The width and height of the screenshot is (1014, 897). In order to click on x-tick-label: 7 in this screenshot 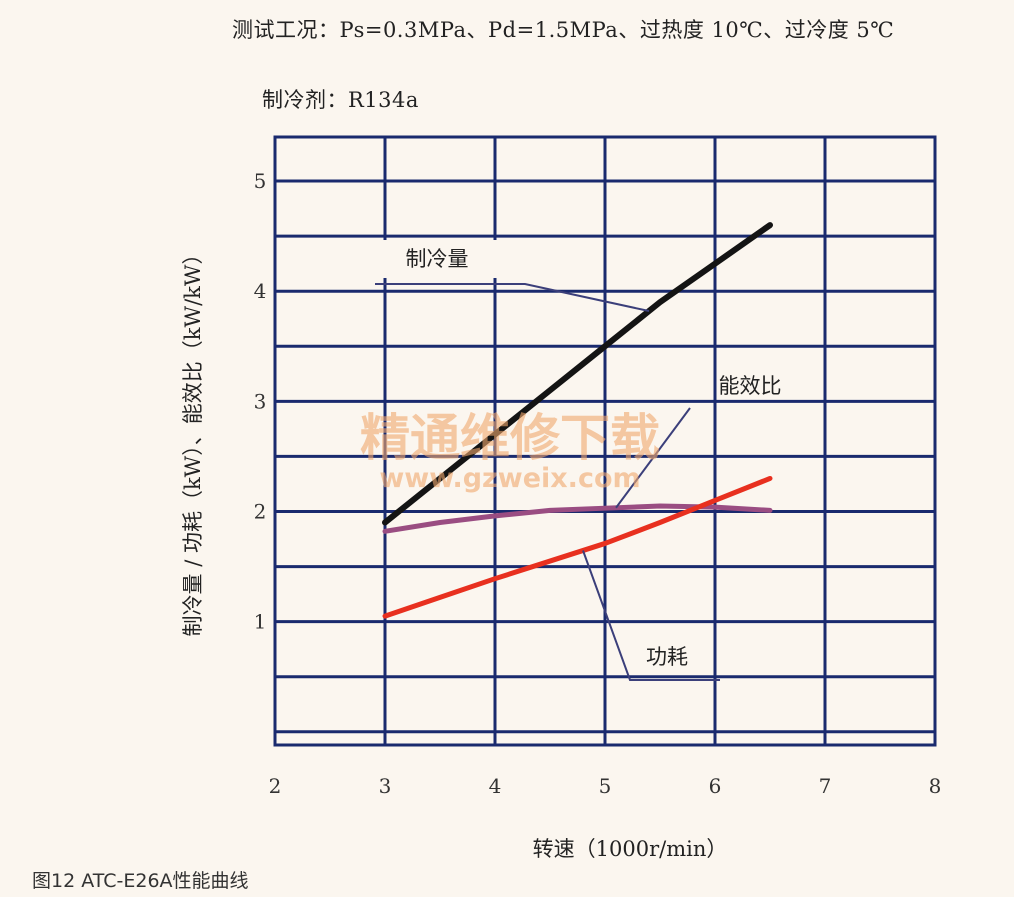, I will do `click(825, 786)`.